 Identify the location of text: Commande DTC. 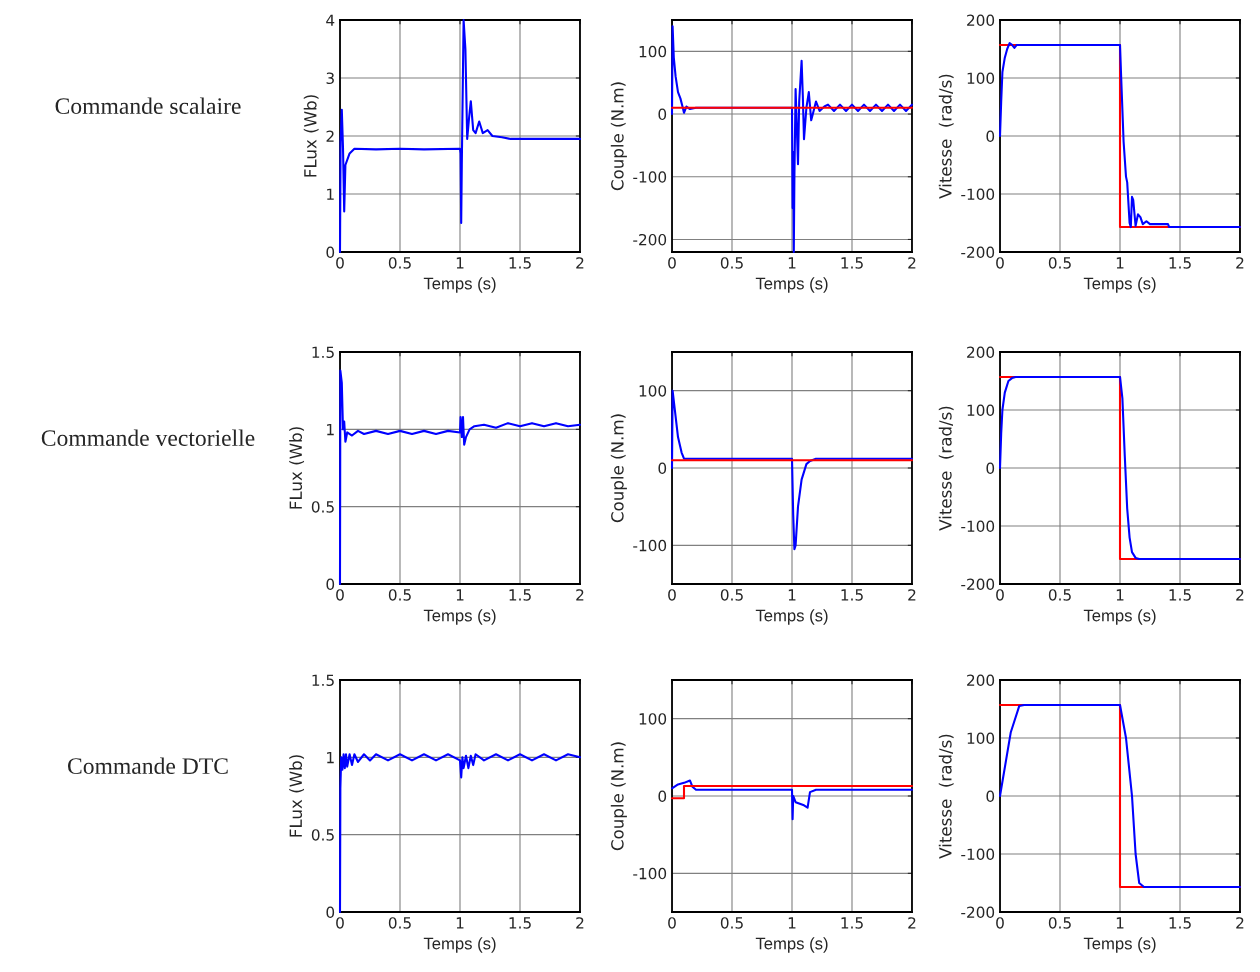
(147, 766).